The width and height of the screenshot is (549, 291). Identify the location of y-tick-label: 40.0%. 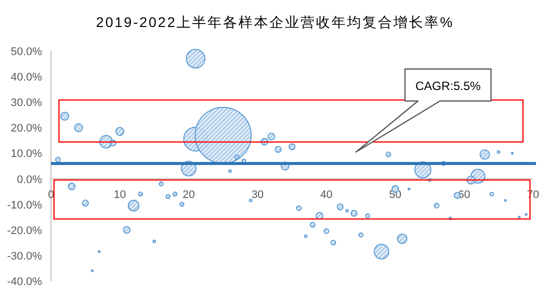
(26, 78).